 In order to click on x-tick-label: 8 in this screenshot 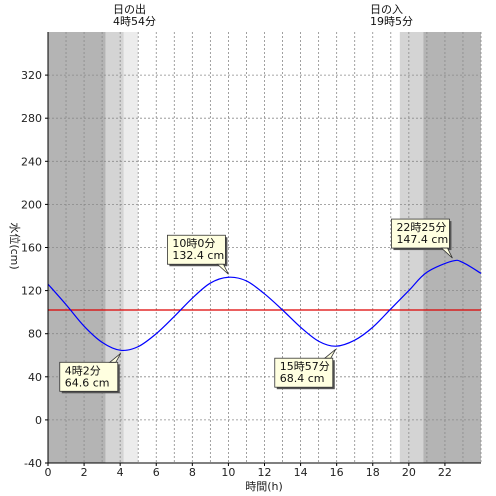, I will do `click(192, 472)`.